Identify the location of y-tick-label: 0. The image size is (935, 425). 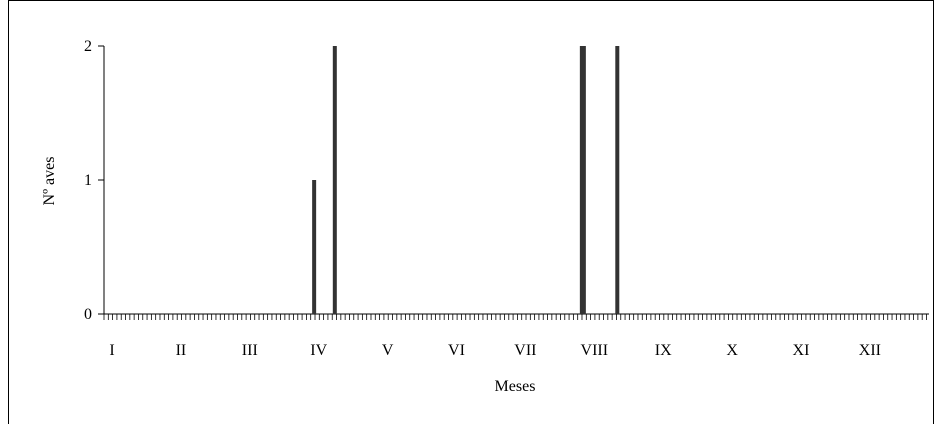
(88, 314).